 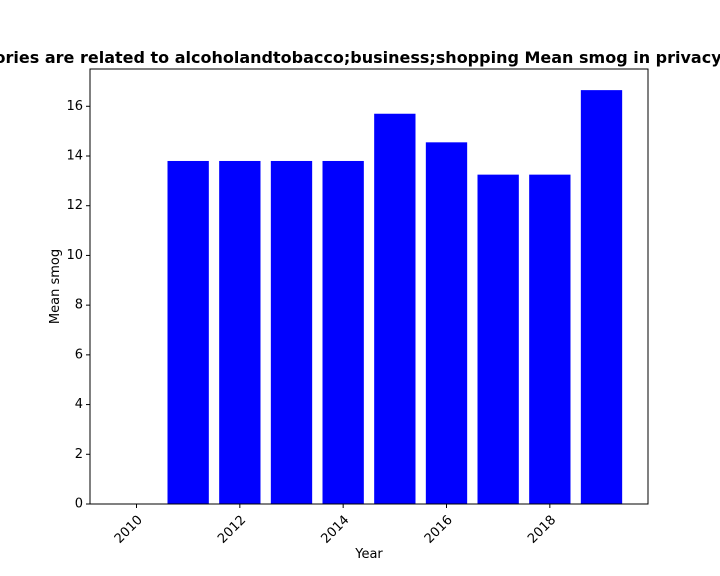 I want to click on x-tick-label: 2018, so click(x=542, y=530).